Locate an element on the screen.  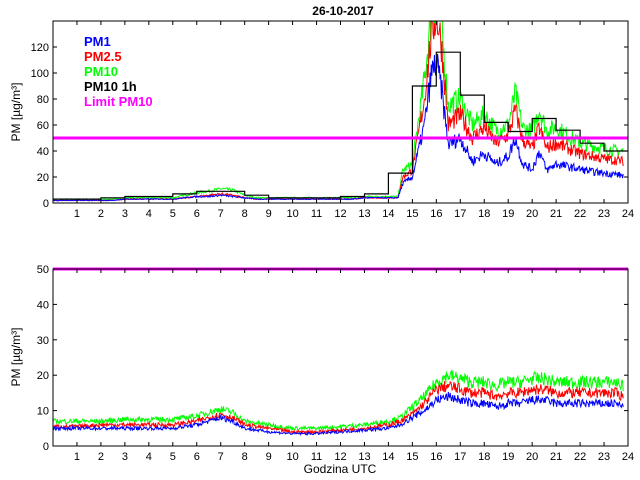
top-xtick-label: 19 is located at coordinates (508, 214).